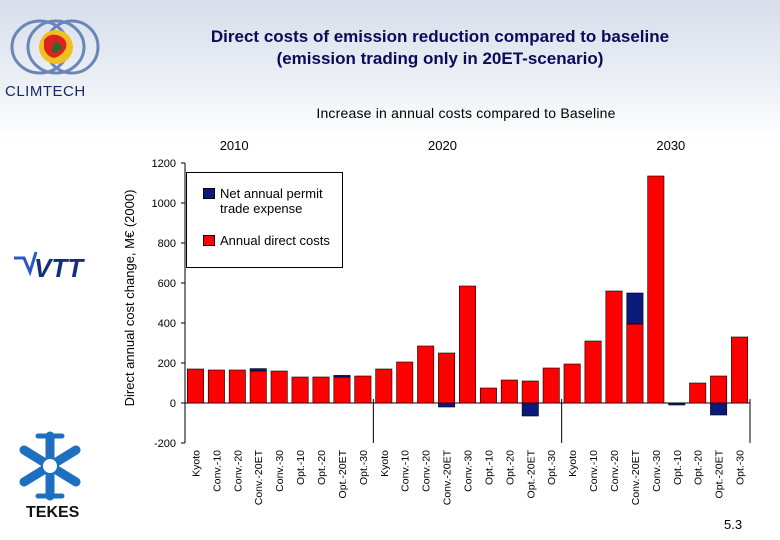  Describe the element at coordinates (635, 363) in the screenshot. I see `bar-direct-2030-Conv.-20ET` at that location.